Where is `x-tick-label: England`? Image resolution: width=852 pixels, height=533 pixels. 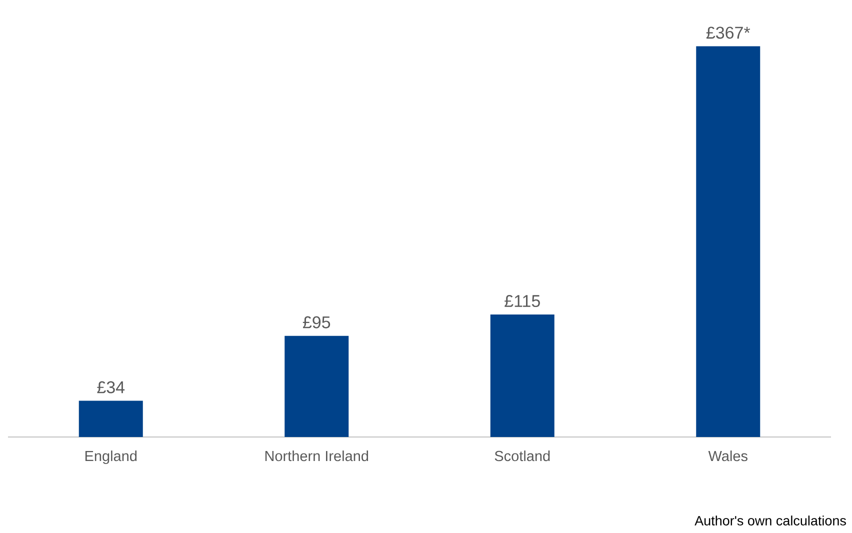
x-tick-label: England is located at coordinates (111, 457).